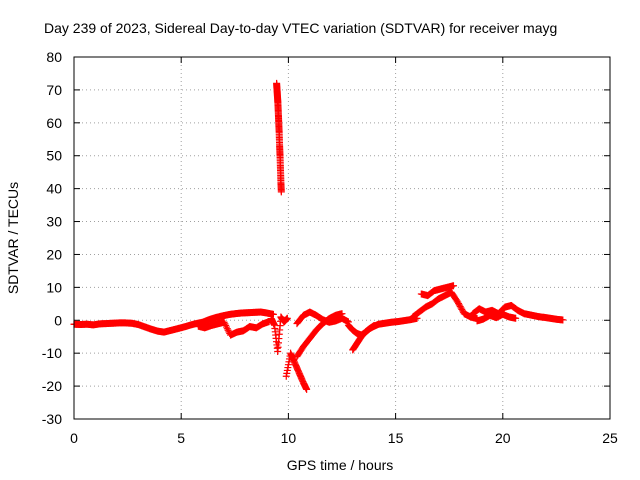 The height and width of the screenshot is (480, 640). Describe the element at coordinates (54, 189) in the screenshot. I see `y-tick-label: 40` at that location.